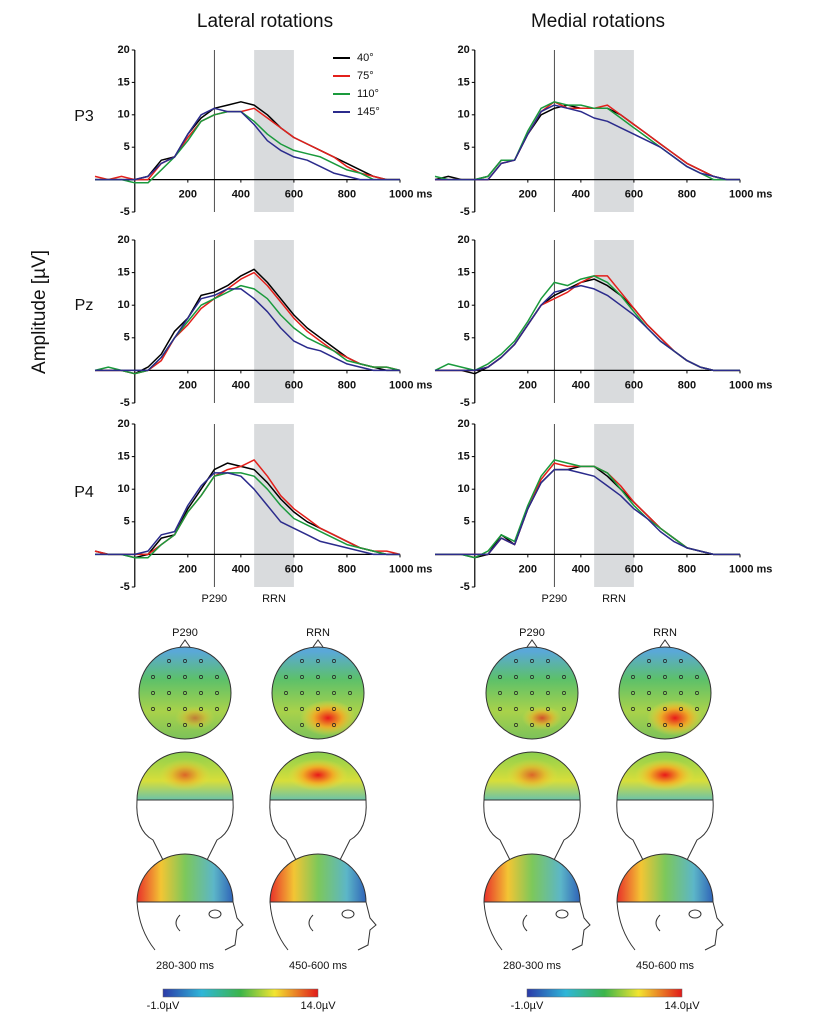  What do you see at coordinates (598, 21) in the screenshot?
I see `column-title: Medial rotations` at bounding box center [598, 21].